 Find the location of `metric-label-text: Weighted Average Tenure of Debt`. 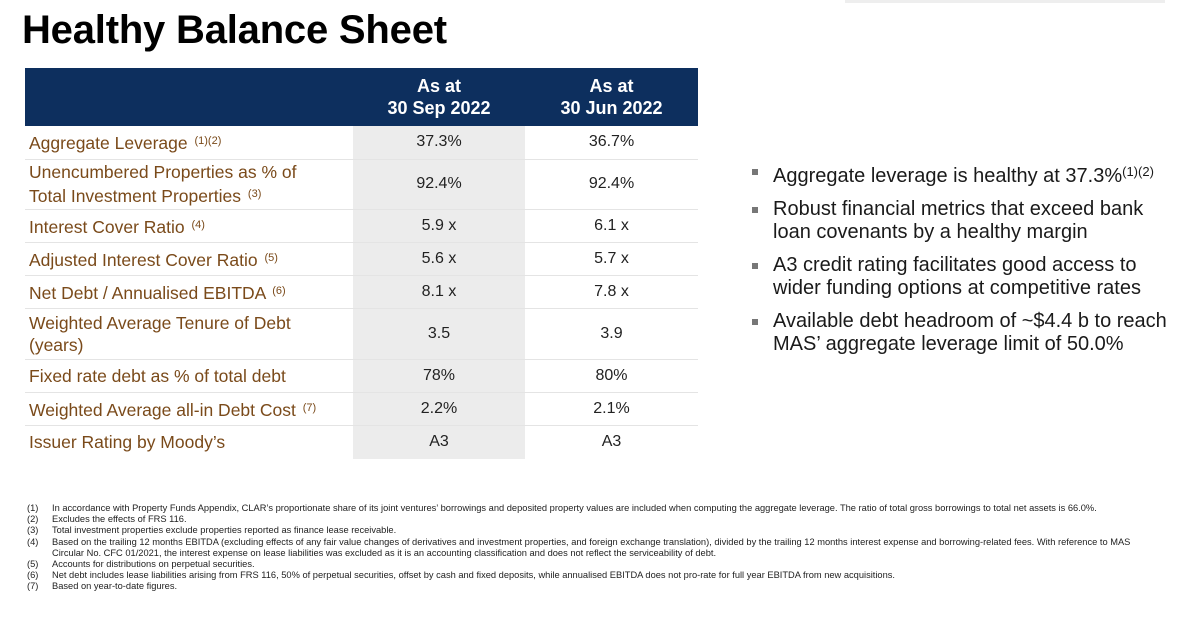

metric-label-text: Weighted Average Tenure of Debt is located at coordinates (160, 322).